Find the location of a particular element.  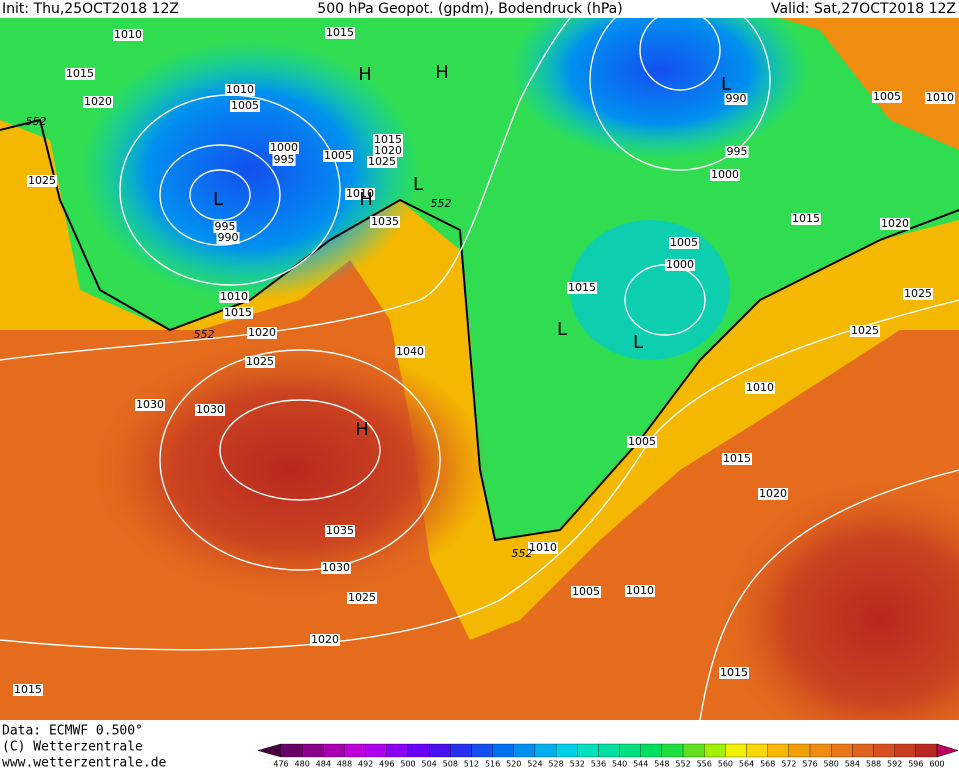

colorbar-tick-label: 592 is located at coordinates (894, 764).